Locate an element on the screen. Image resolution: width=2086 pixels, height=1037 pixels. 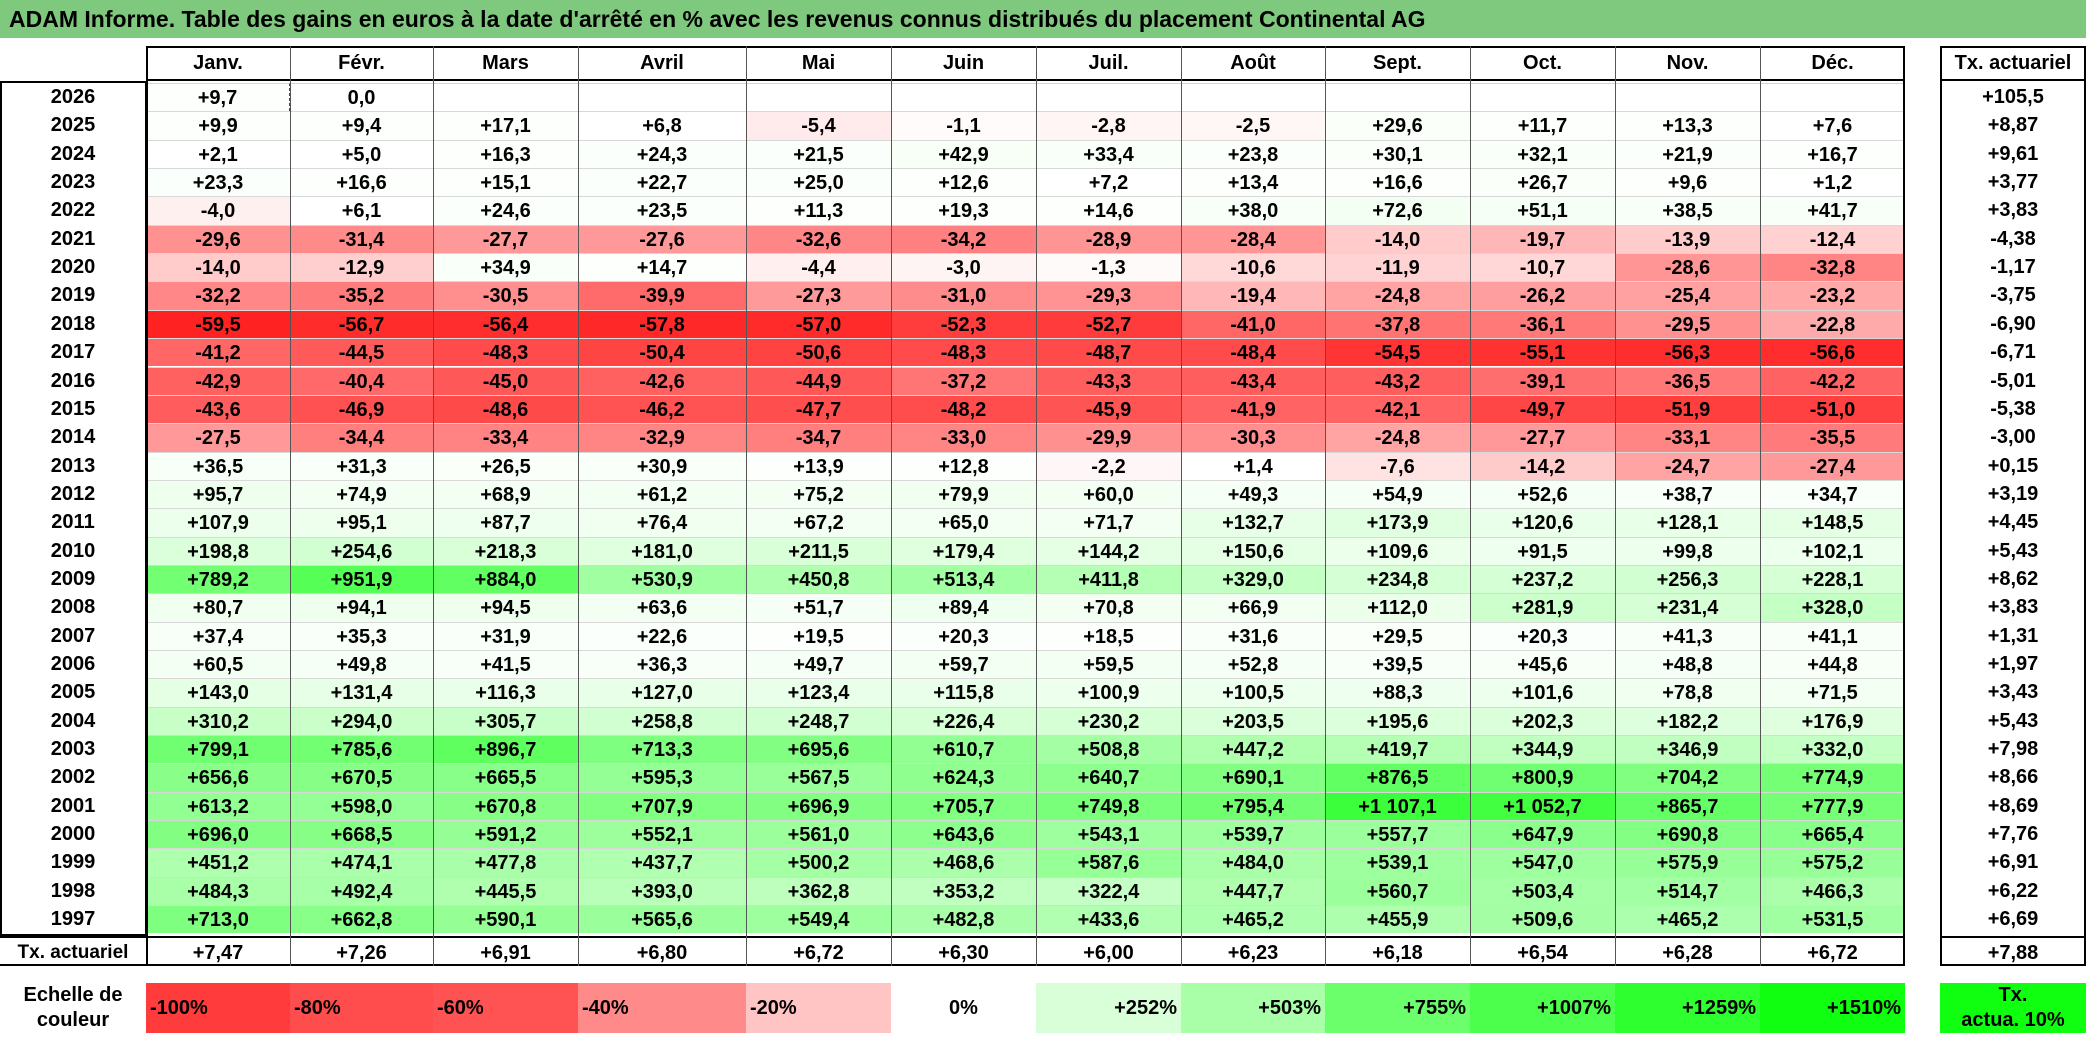
rate-cell: +7,76 is located at coordinates (2013, 834).